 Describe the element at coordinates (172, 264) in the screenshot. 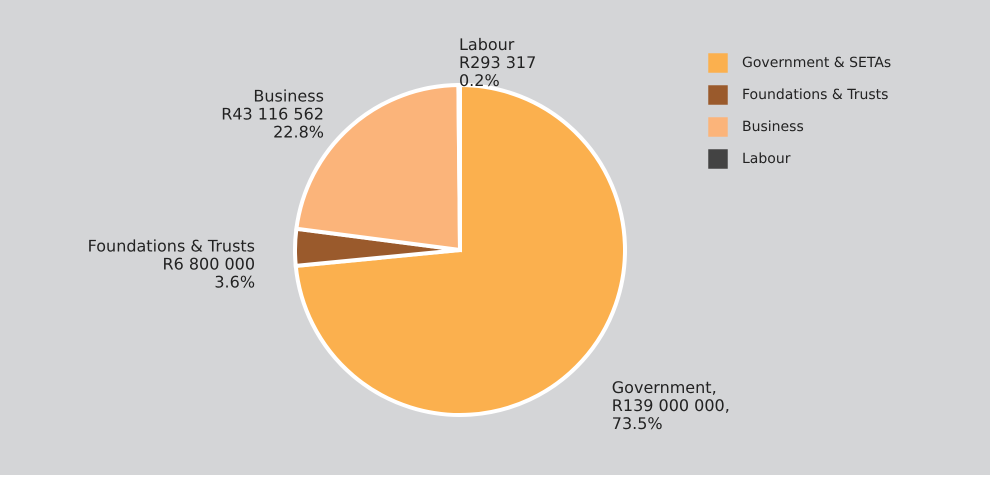

I see `data-label: Foundations & Trusts R6 800 000 3.6%` at that location.